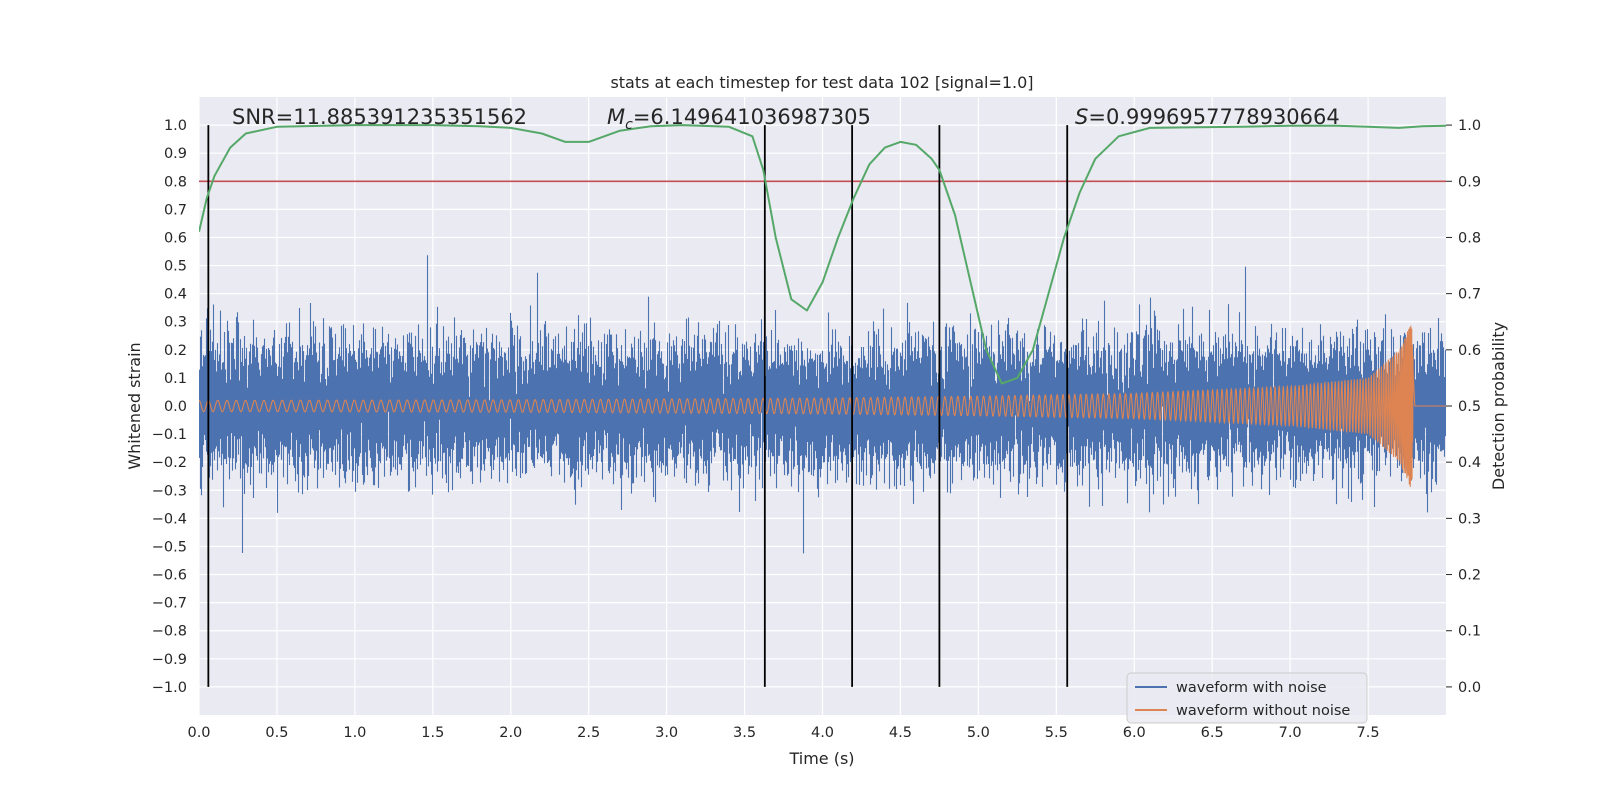 Image resolution: width=1600 pixels, height=800 pixels. I want to click on y-tick-label: 0.6, so click(175, 238).